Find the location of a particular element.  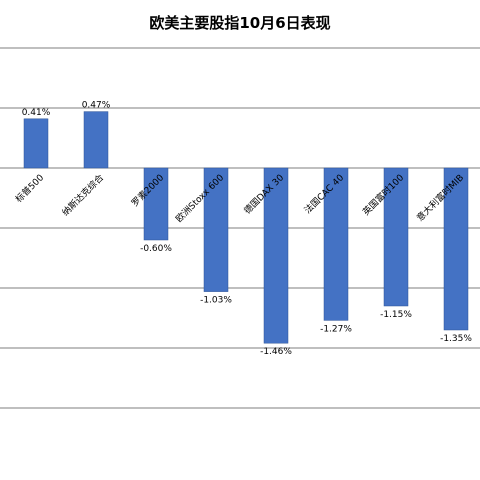

data-label: -1.46% is located at coordinates (276, 352).